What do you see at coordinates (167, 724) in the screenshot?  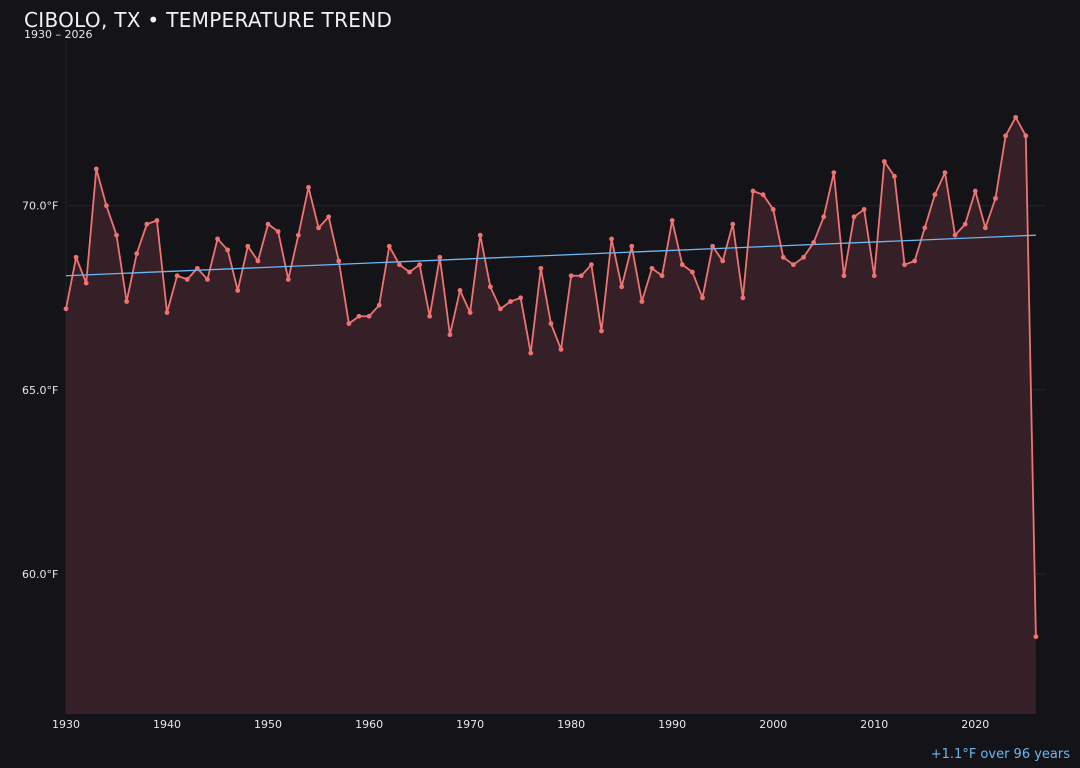 I see `x-tick-label: 1940` at bounding box center [167, 724].